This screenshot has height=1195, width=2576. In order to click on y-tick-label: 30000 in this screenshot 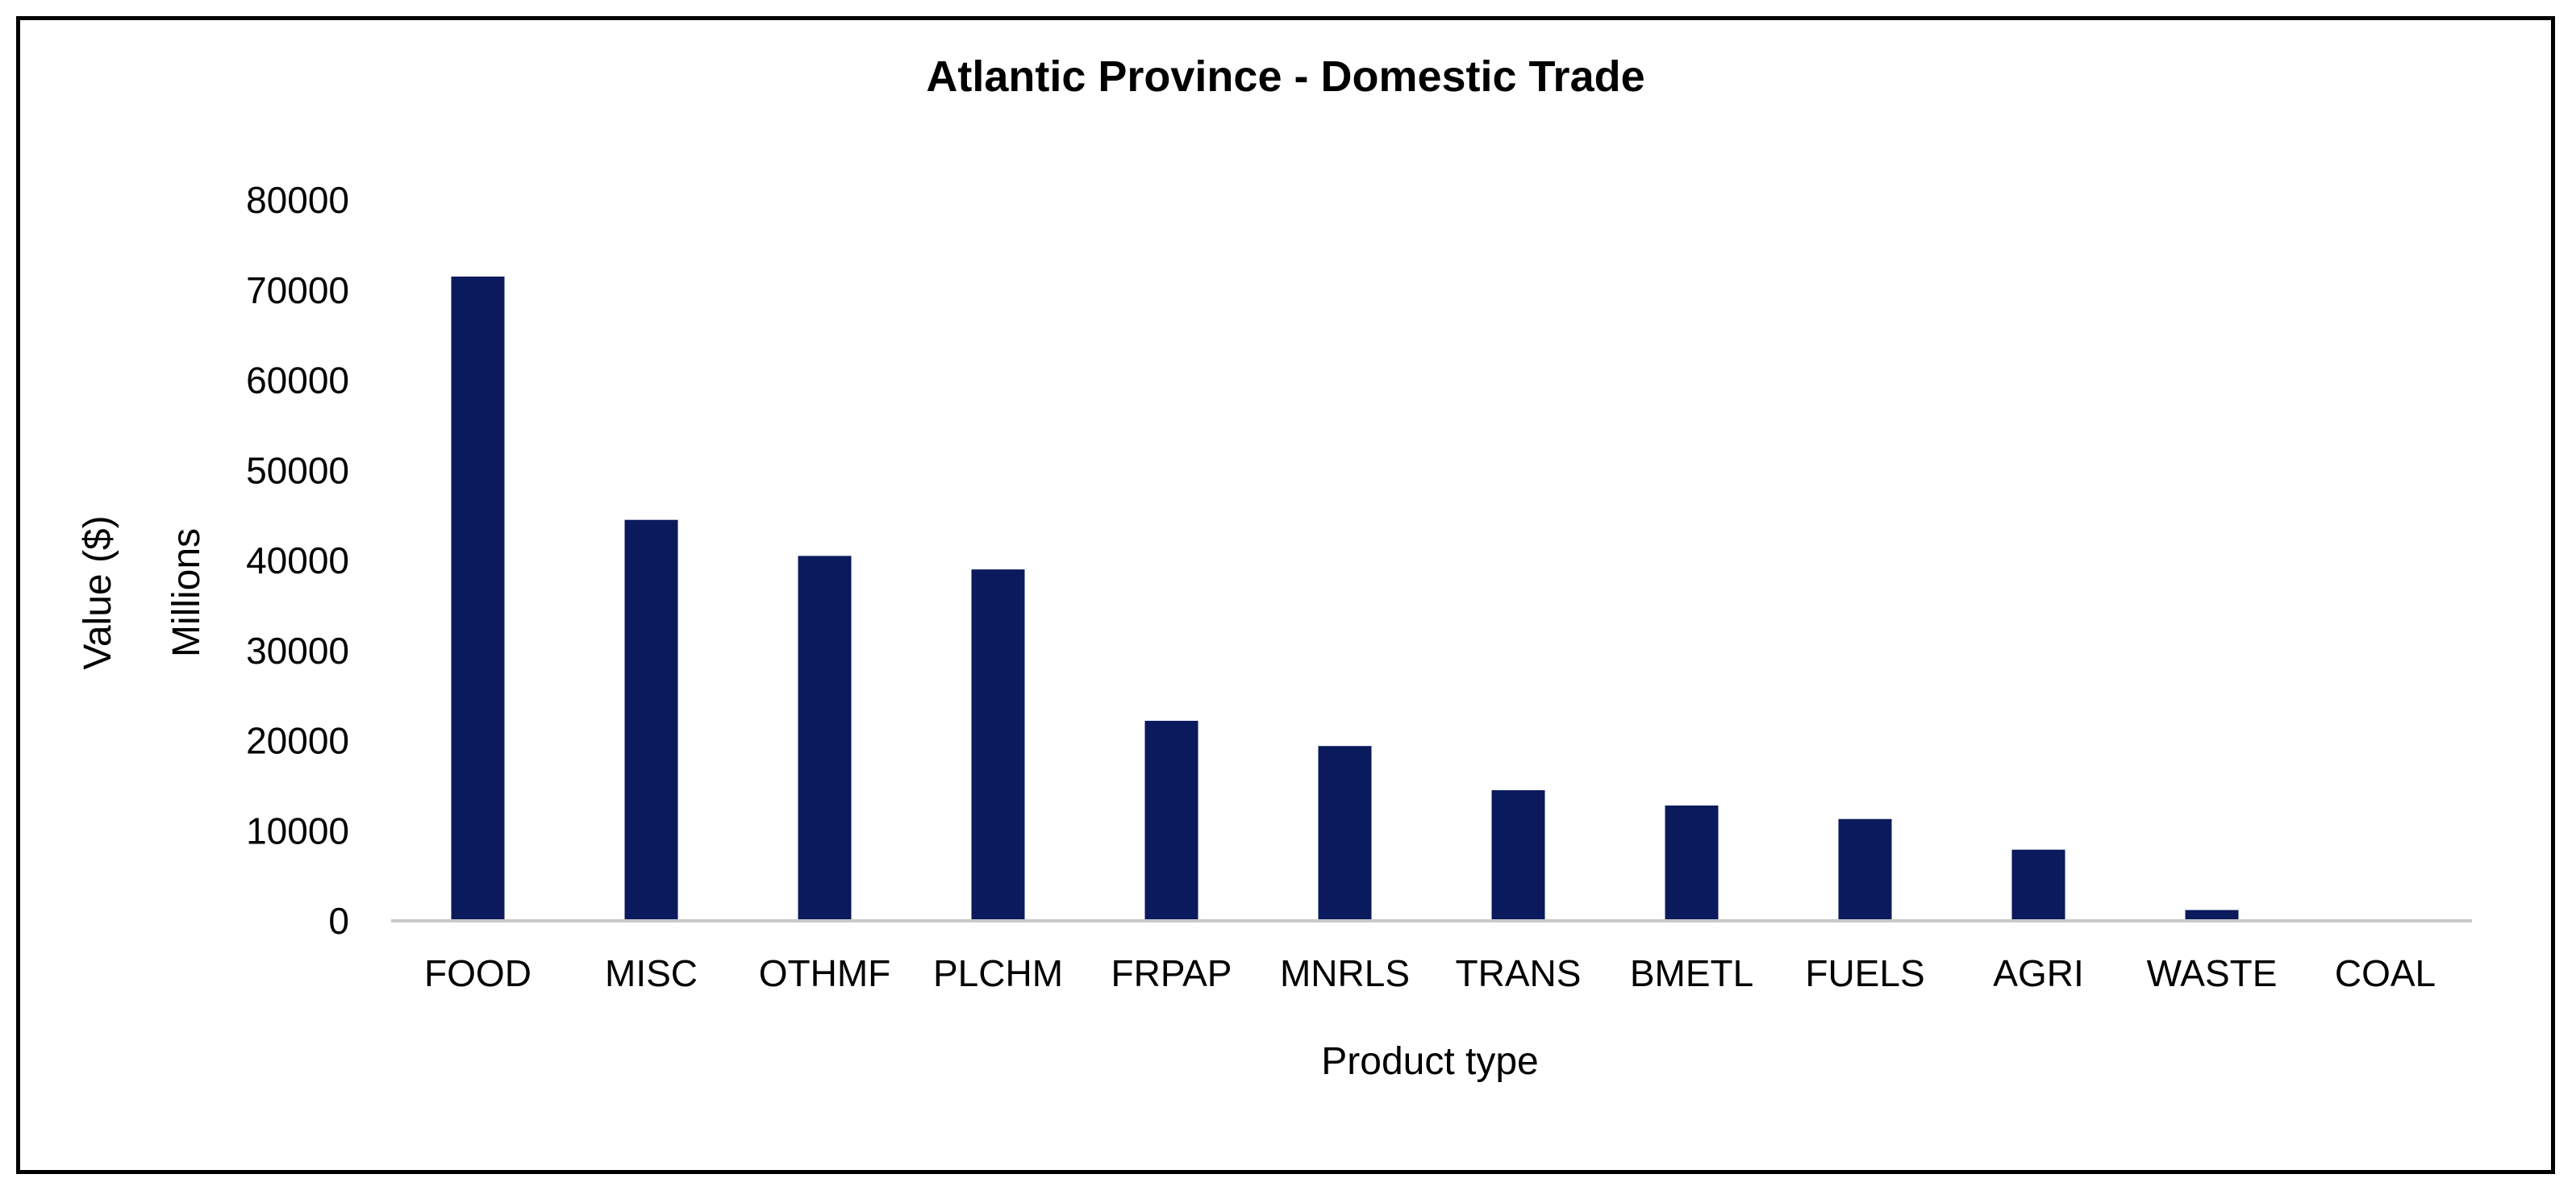, I will do `click(297, 651)`.